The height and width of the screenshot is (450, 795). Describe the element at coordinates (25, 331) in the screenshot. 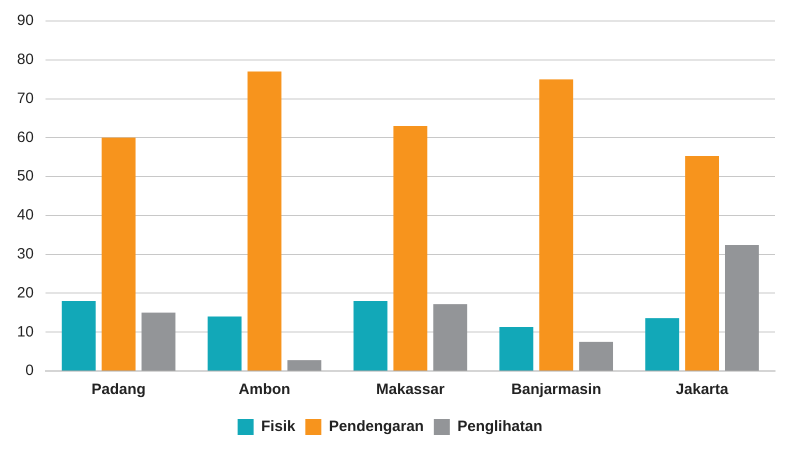

I see `y-tick-label: 10` at that location.